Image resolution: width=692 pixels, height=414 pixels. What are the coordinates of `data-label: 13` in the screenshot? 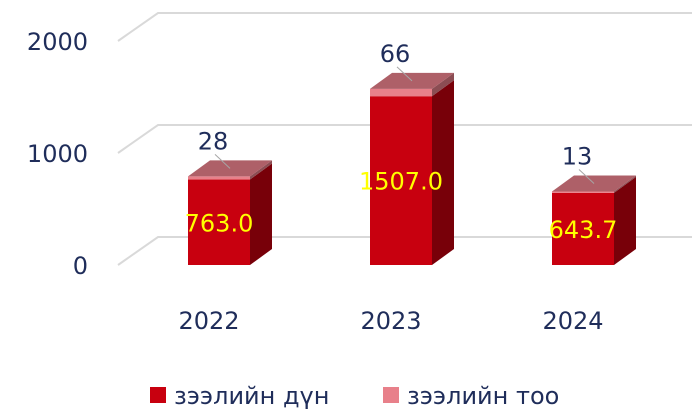 It's located at (577, 156).